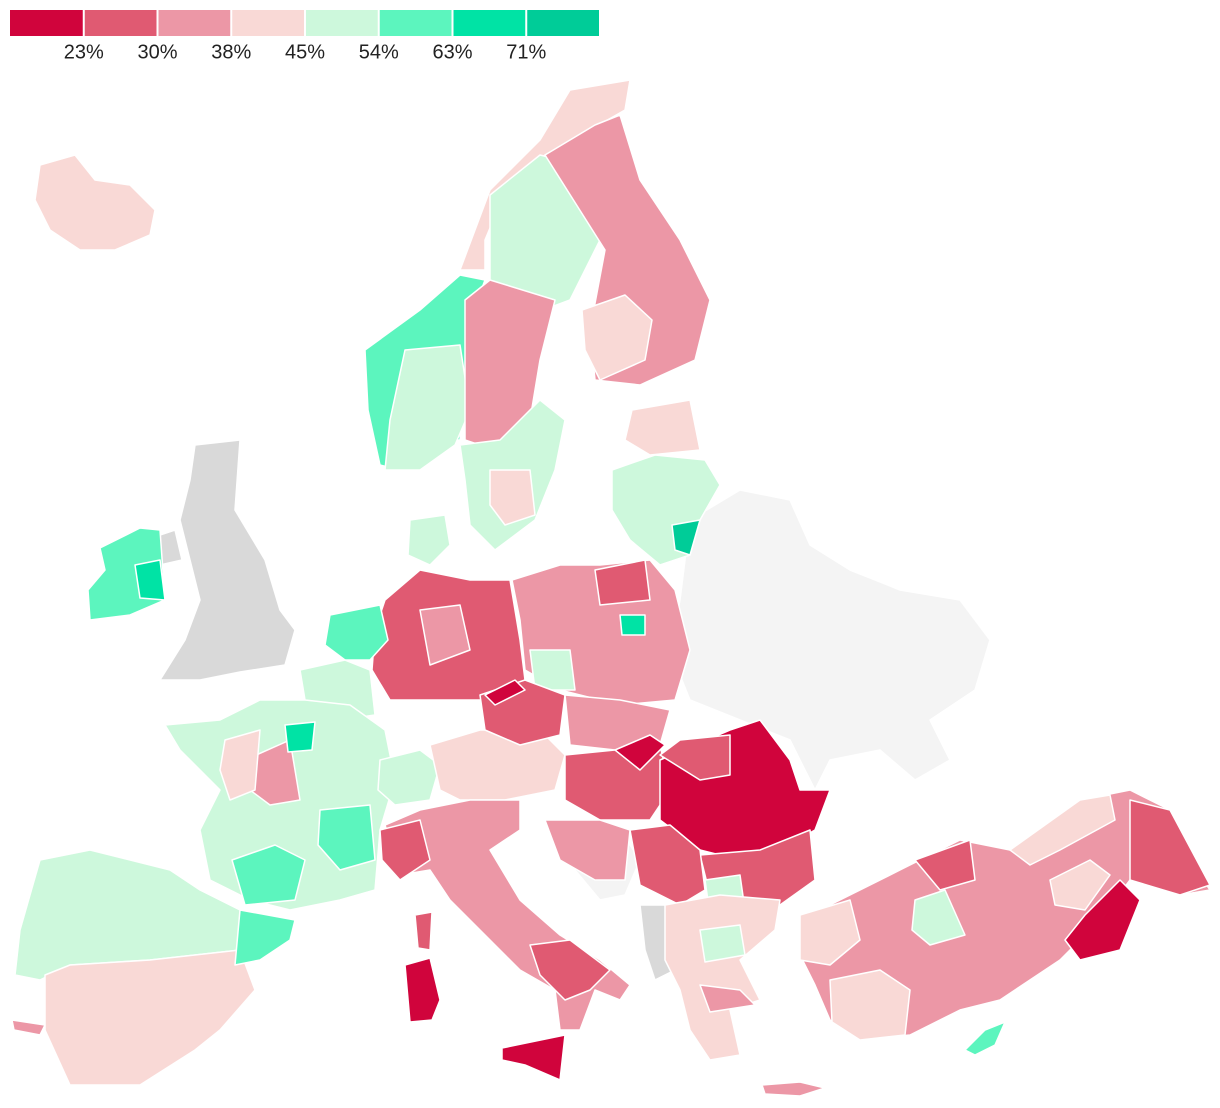 Image resolution: width=1220 pixels, height=1108 pixels. Describe the element at coordinates (157, 52) in the screenshot. I see `legend-label: 30%` at that location.